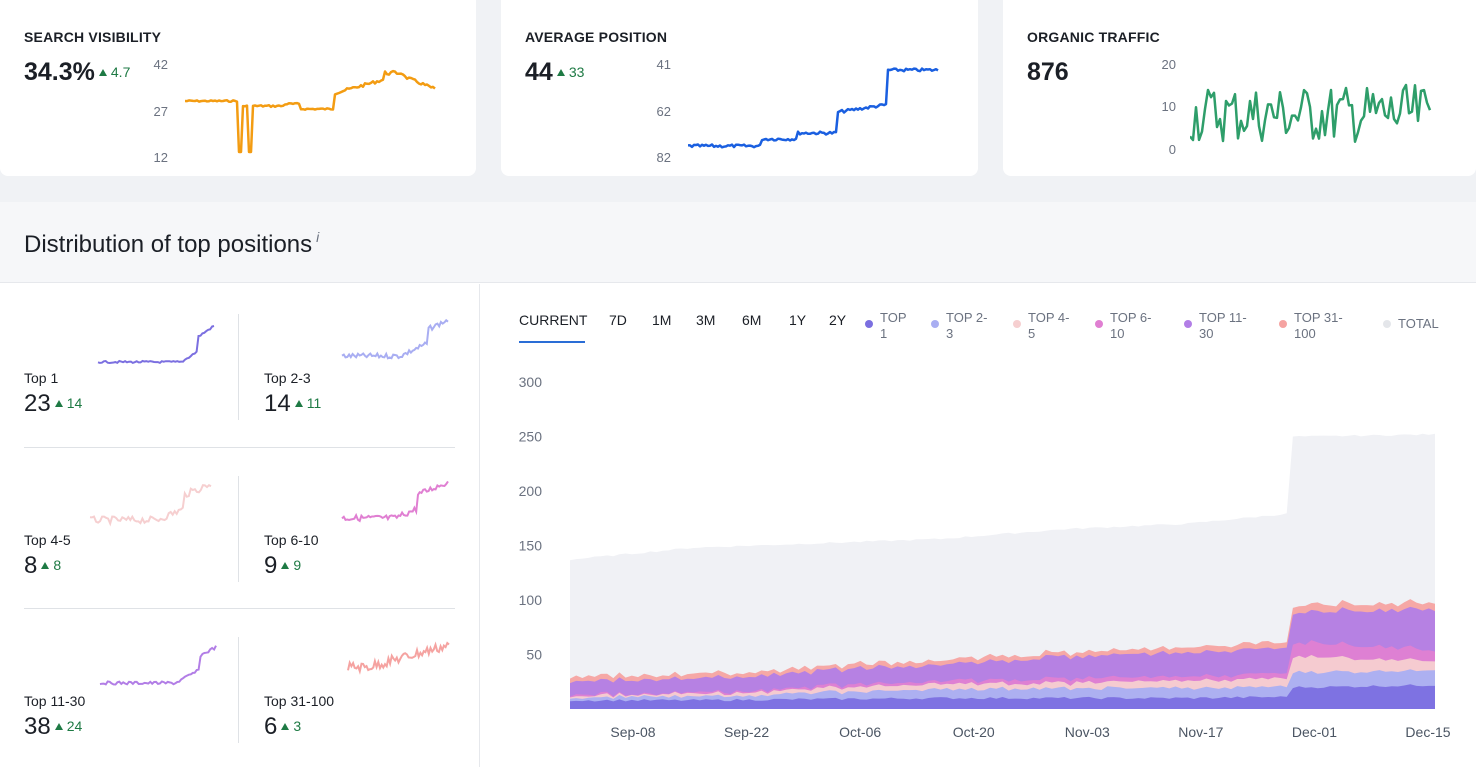 This screenshot has width=1476, height=767. I want to click on y-tick-label: 50, so click(534, 655).